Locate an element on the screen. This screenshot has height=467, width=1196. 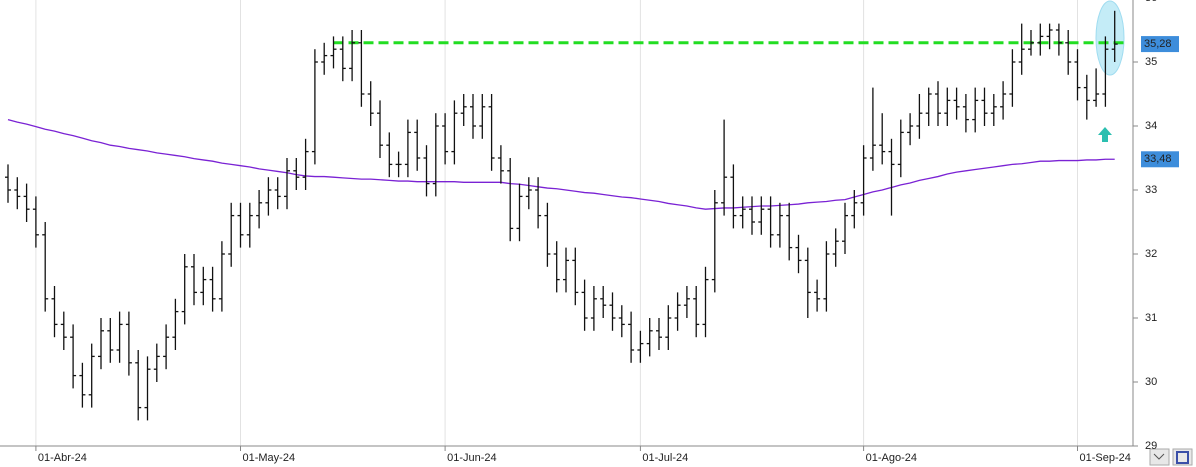
y-tick-label: 31 is located at coordinates (1151, 318).